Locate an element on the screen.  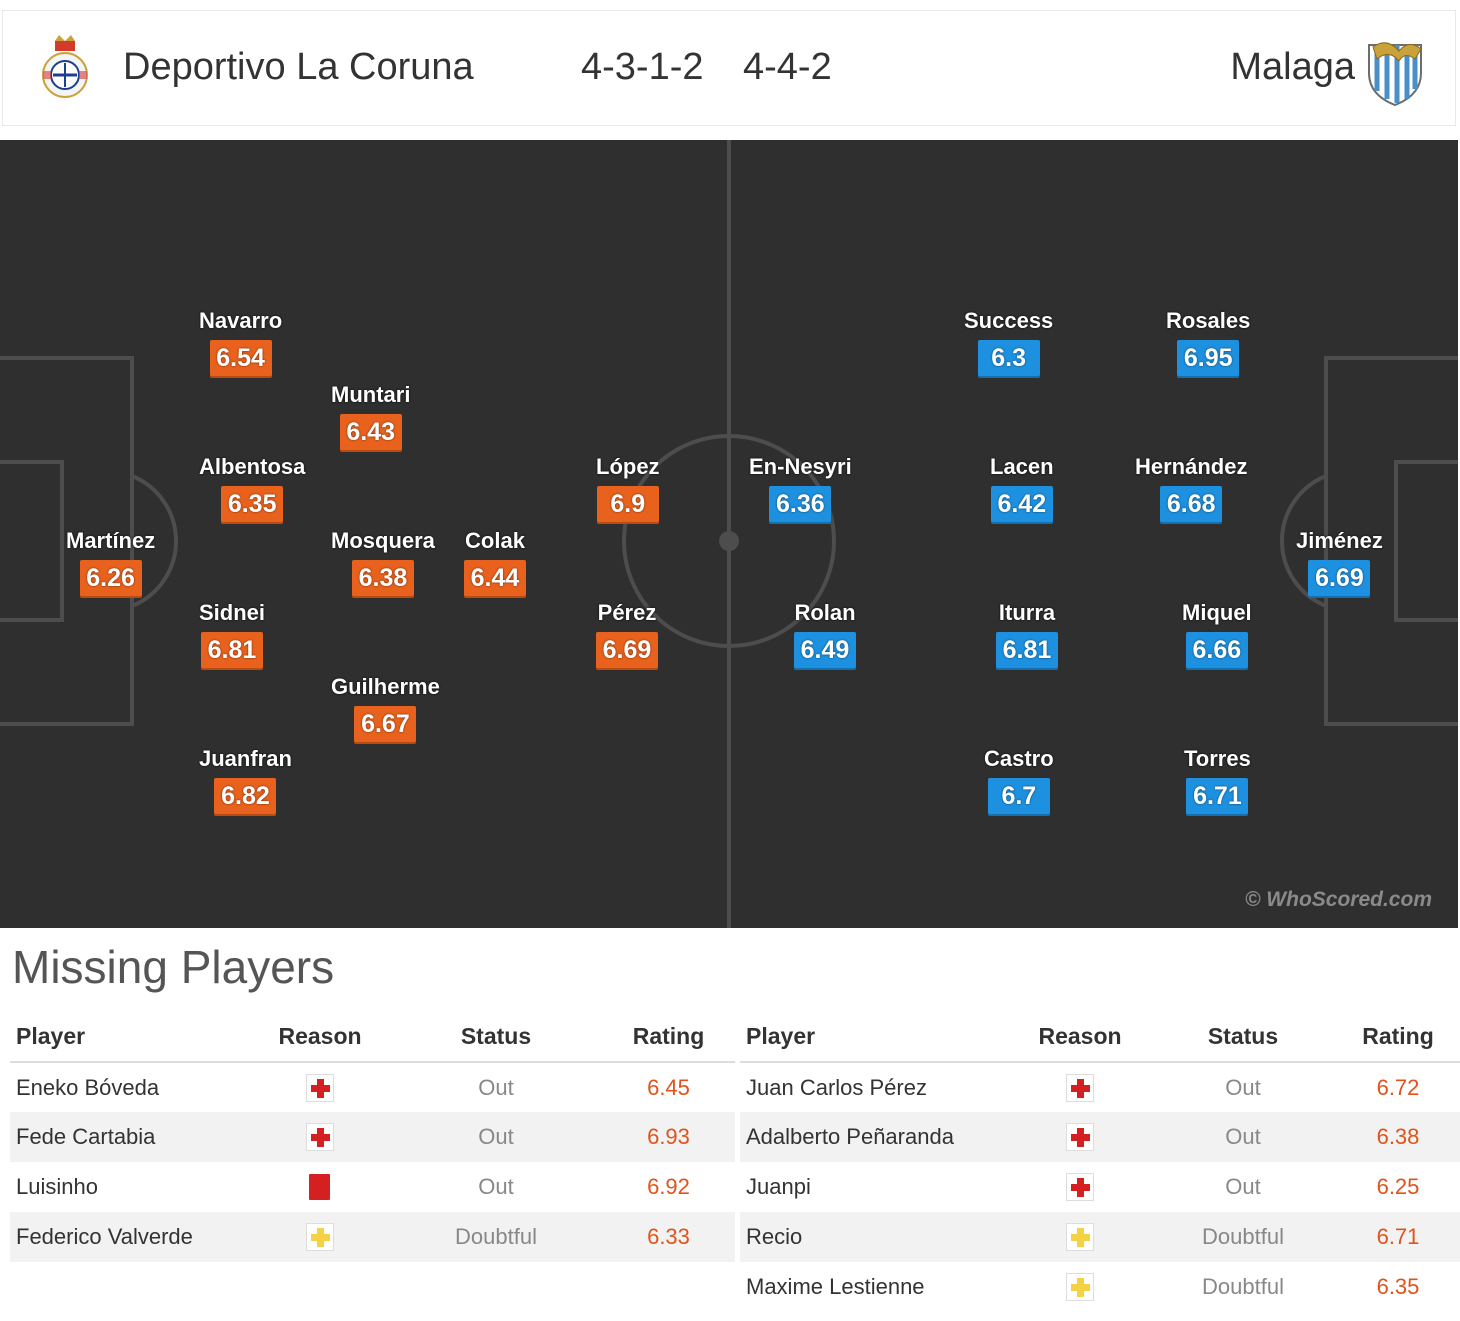
away-player-rolan: Rolan 6.49 is located at coordinates (825, 634).